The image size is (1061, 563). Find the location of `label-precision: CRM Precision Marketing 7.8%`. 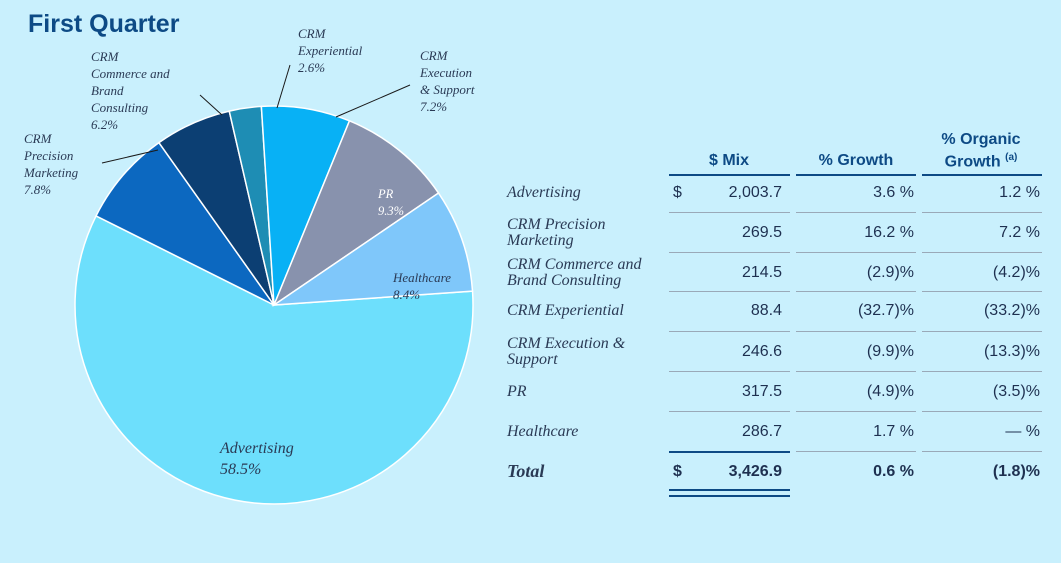

label-precision: CRM Precision Marketing 7.8% is located at coordinates (51, 164).